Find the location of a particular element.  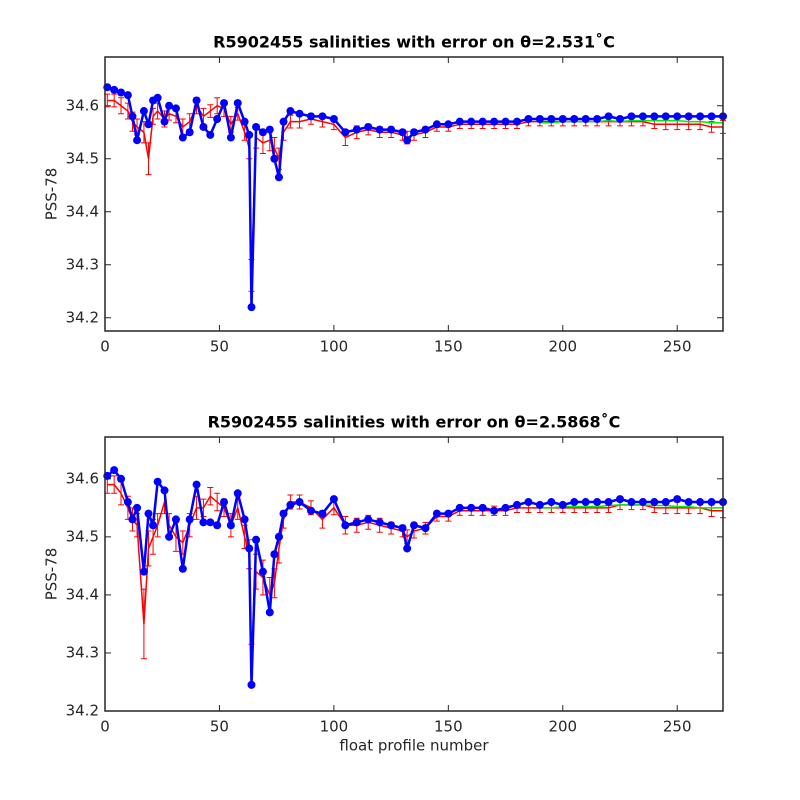

y-tick-label: 34.5 is located at coordinates (82, 536).